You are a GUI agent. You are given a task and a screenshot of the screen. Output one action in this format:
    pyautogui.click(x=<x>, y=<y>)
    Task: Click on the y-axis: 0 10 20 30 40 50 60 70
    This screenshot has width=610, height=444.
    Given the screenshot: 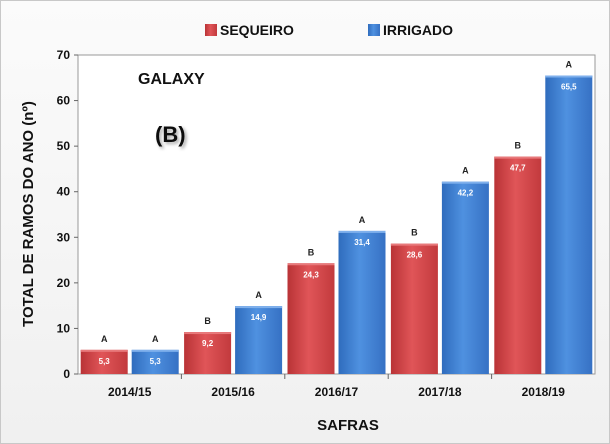 What is the action you would take?
    pyautogui.click(x=67, y=214)
    